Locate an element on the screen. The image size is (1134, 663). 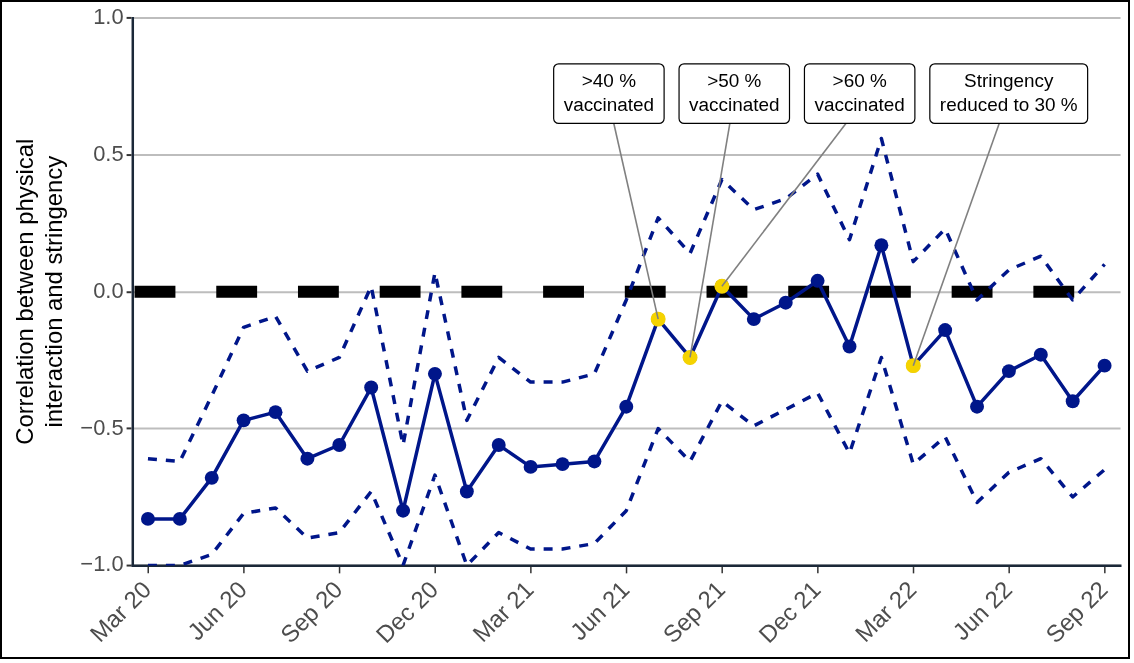
y-tick-label: −0.5 is located at coordinates (102, 427).